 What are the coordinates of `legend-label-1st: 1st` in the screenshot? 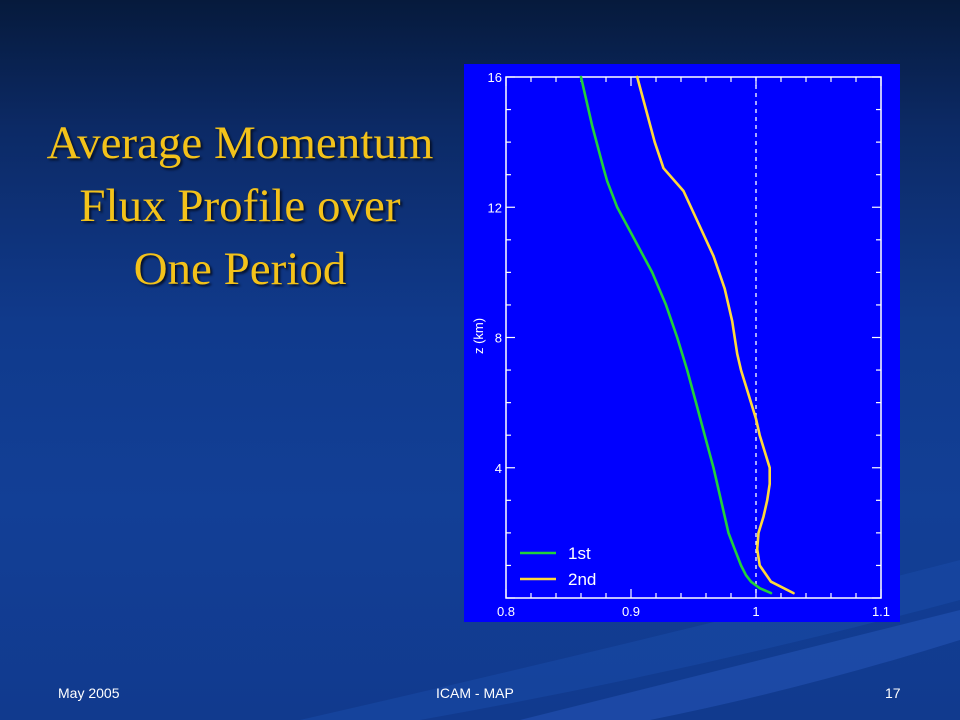 It's located at (579, 553).